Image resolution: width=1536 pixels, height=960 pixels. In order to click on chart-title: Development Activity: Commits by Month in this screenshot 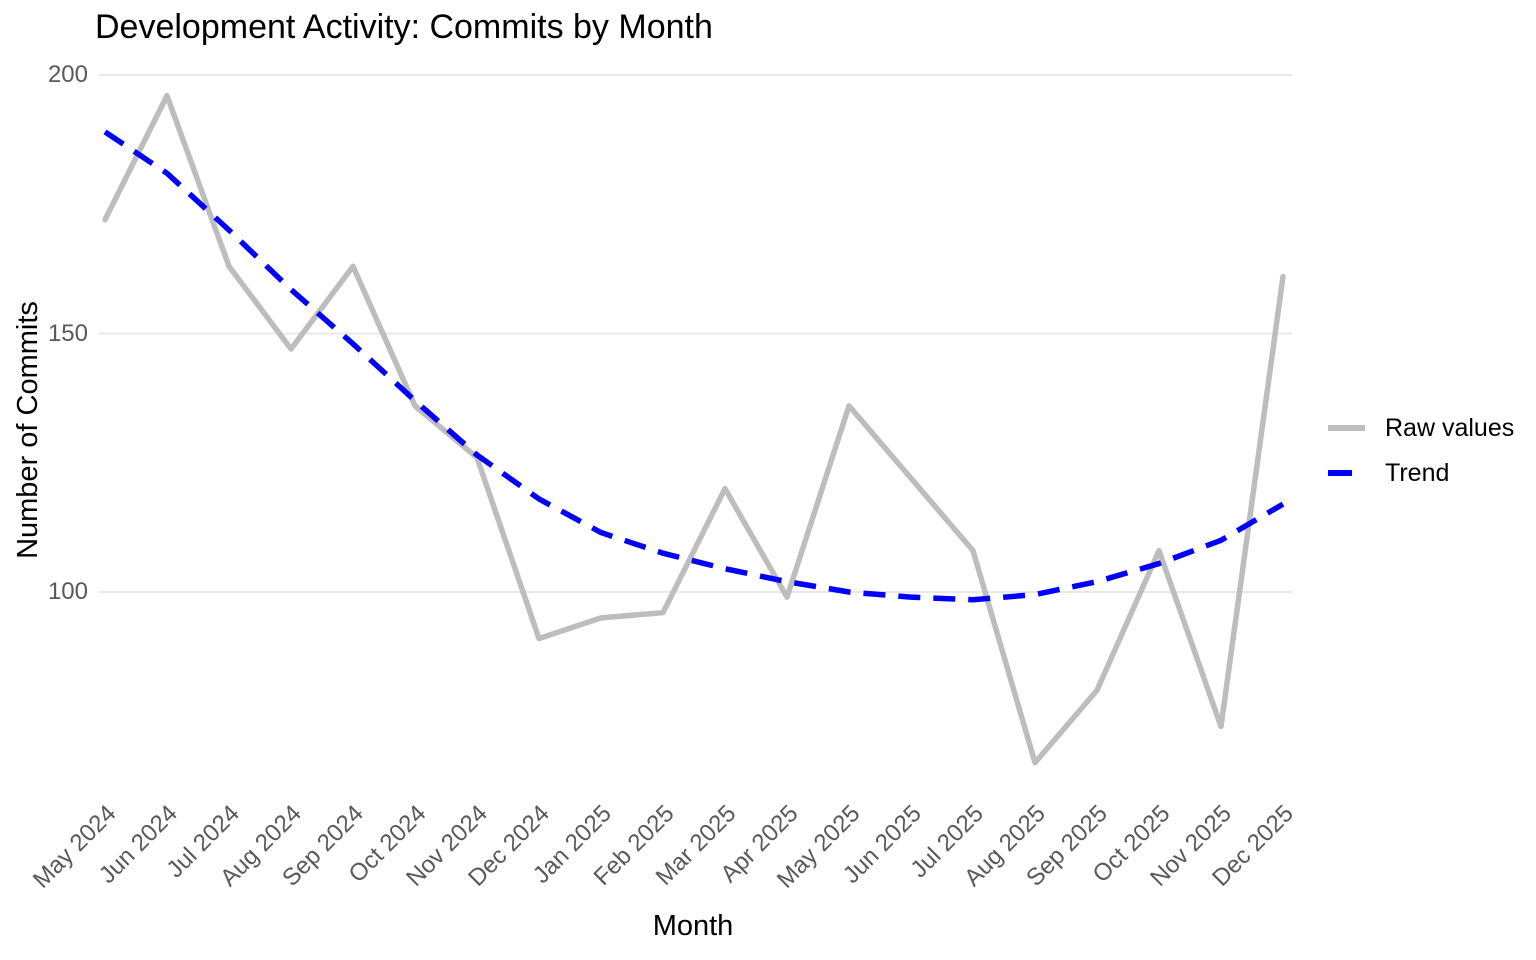, I will do `click(404, 27)`.